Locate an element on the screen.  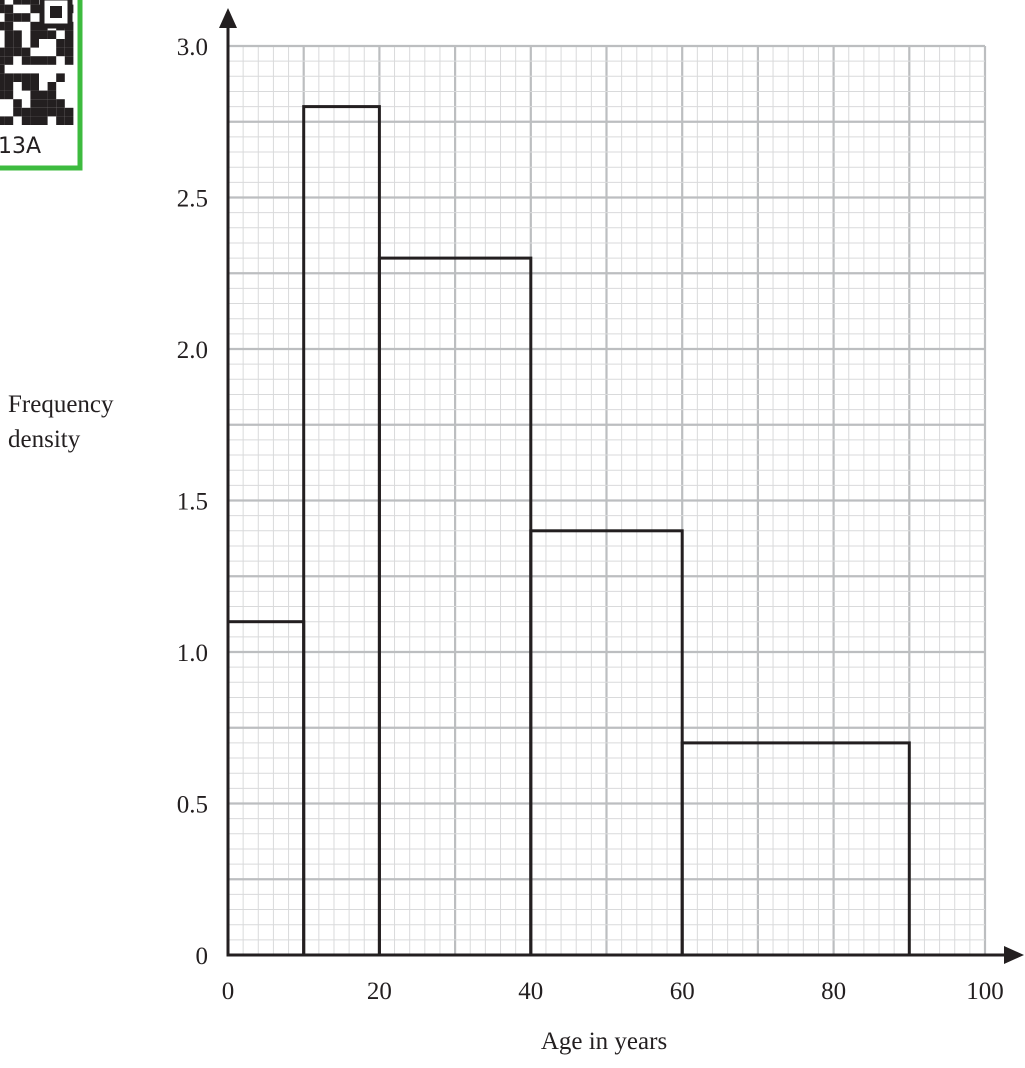
qr-code-label-bg is located at coordinates (38, 146).